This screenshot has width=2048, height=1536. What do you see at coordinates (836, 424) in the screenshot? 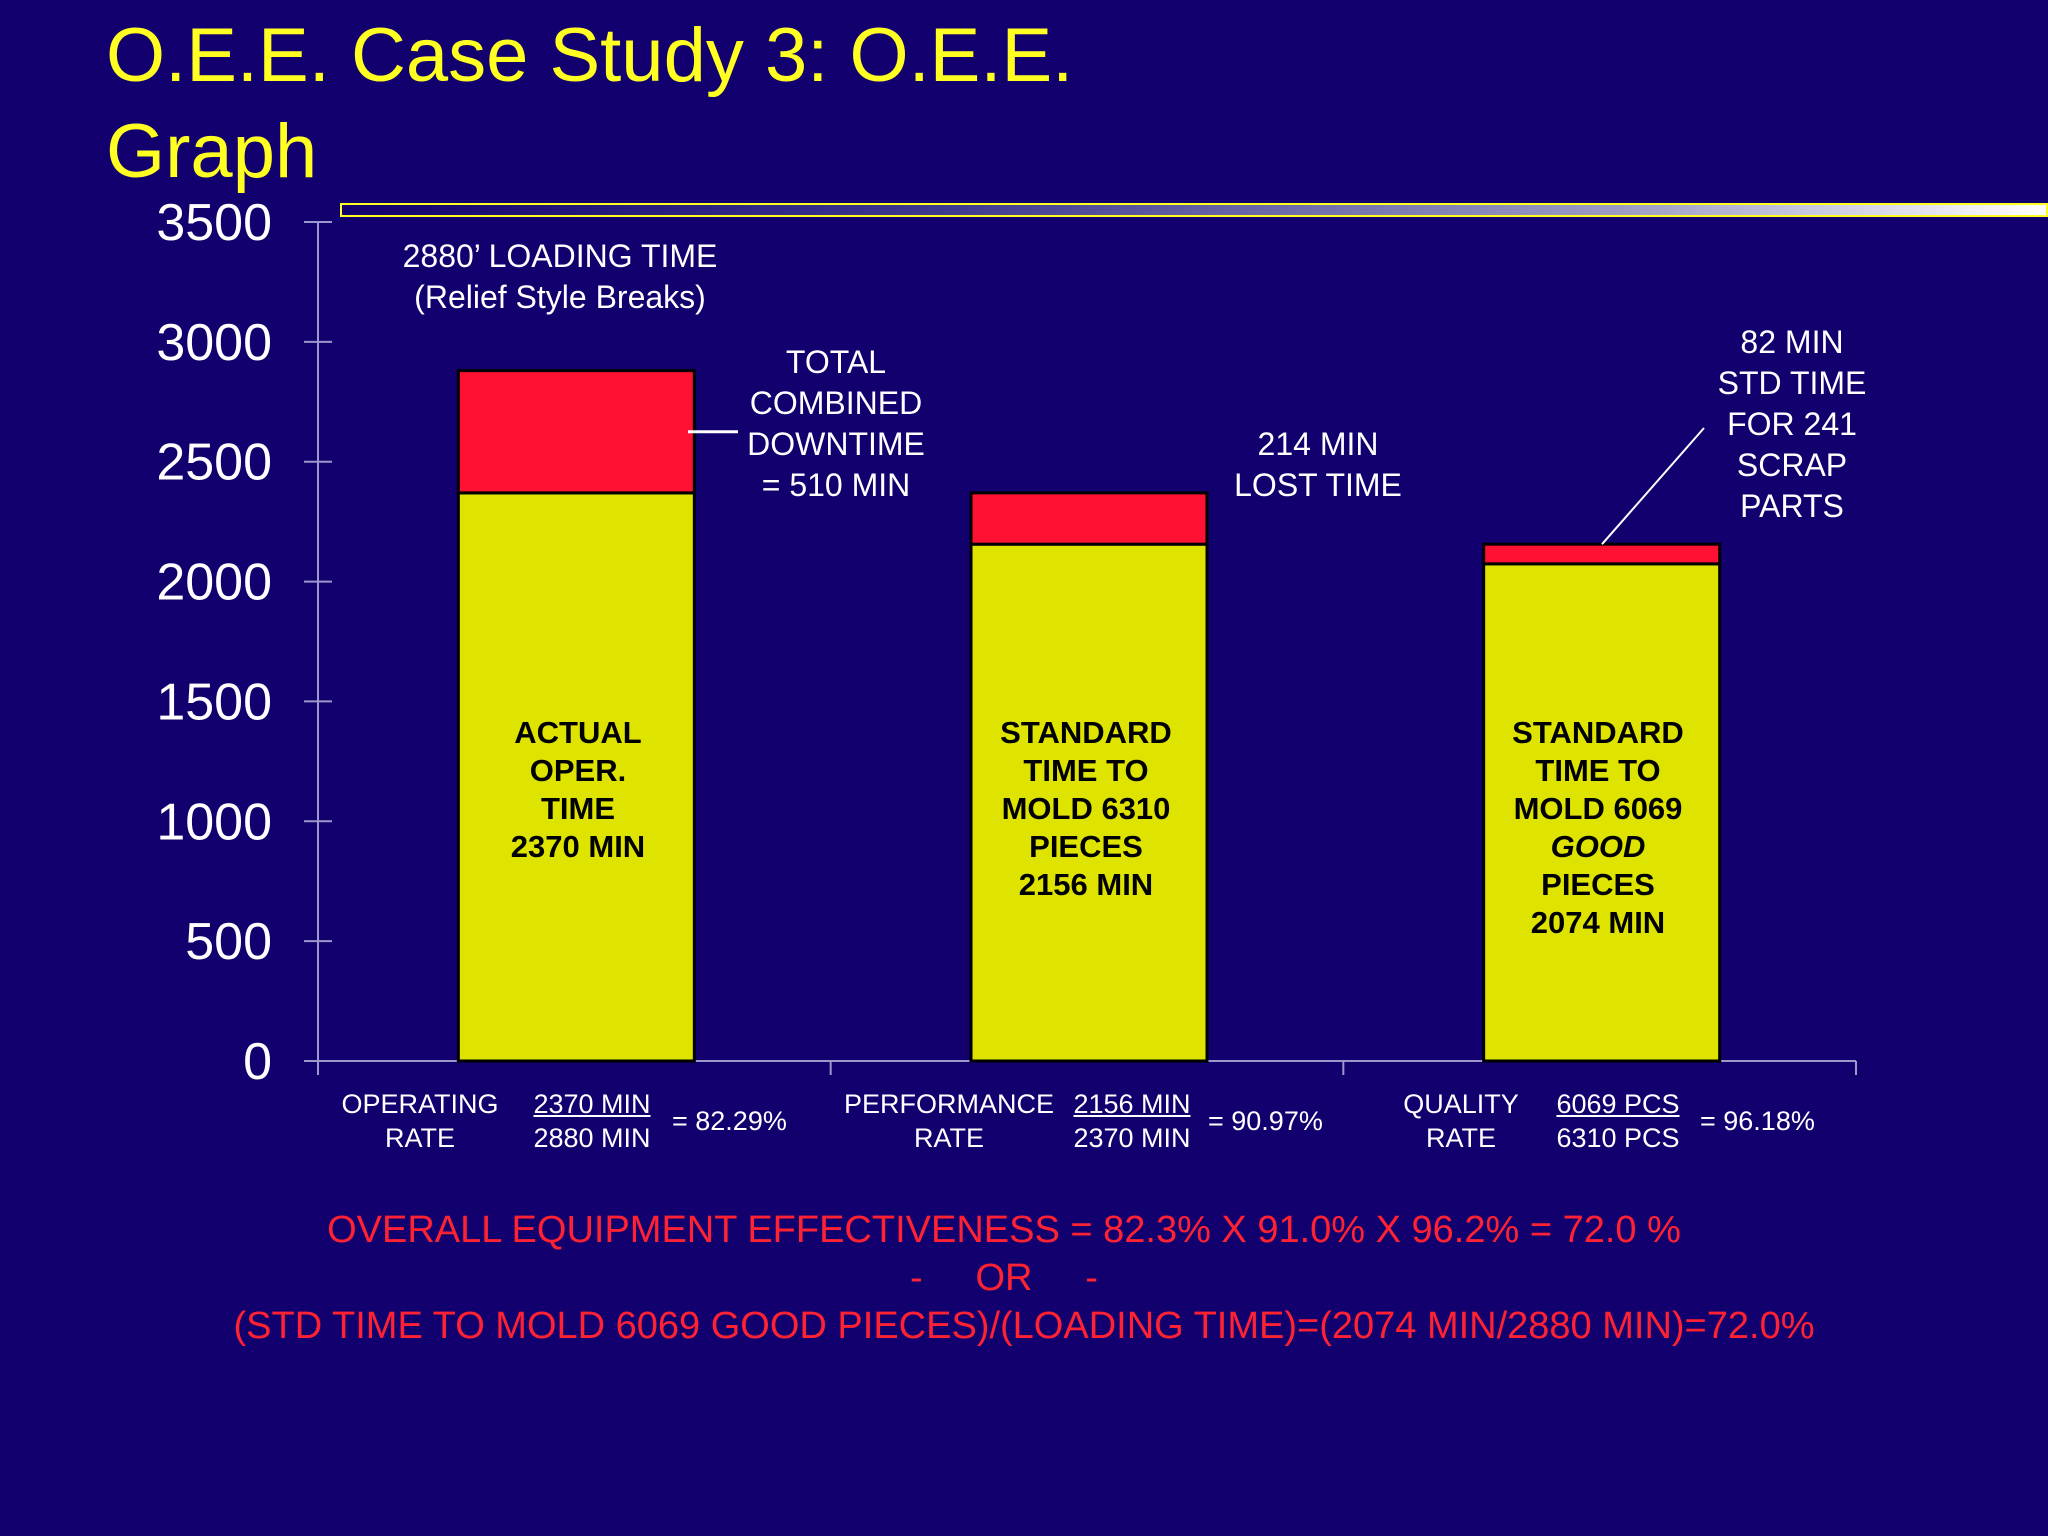
I see `downtime-note: TOTAL COMBINED DOWNTIME = 510 MIN` at bounding box center [836, 424].